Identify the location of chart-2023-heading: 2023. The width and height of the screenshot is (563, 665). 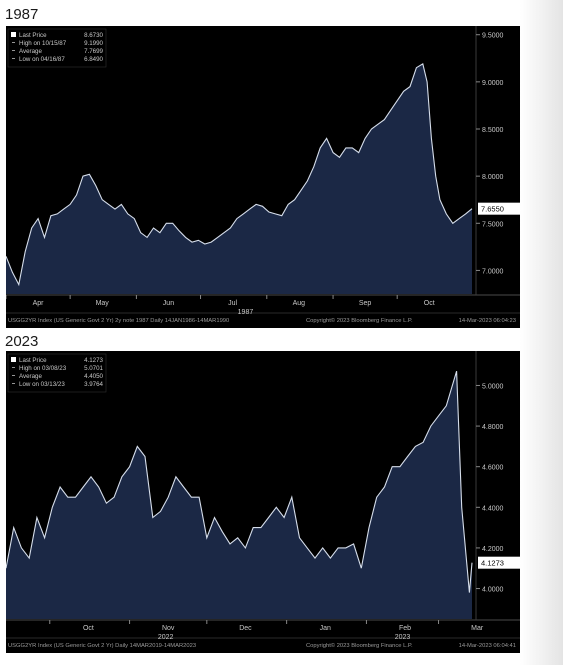
(22, 341).